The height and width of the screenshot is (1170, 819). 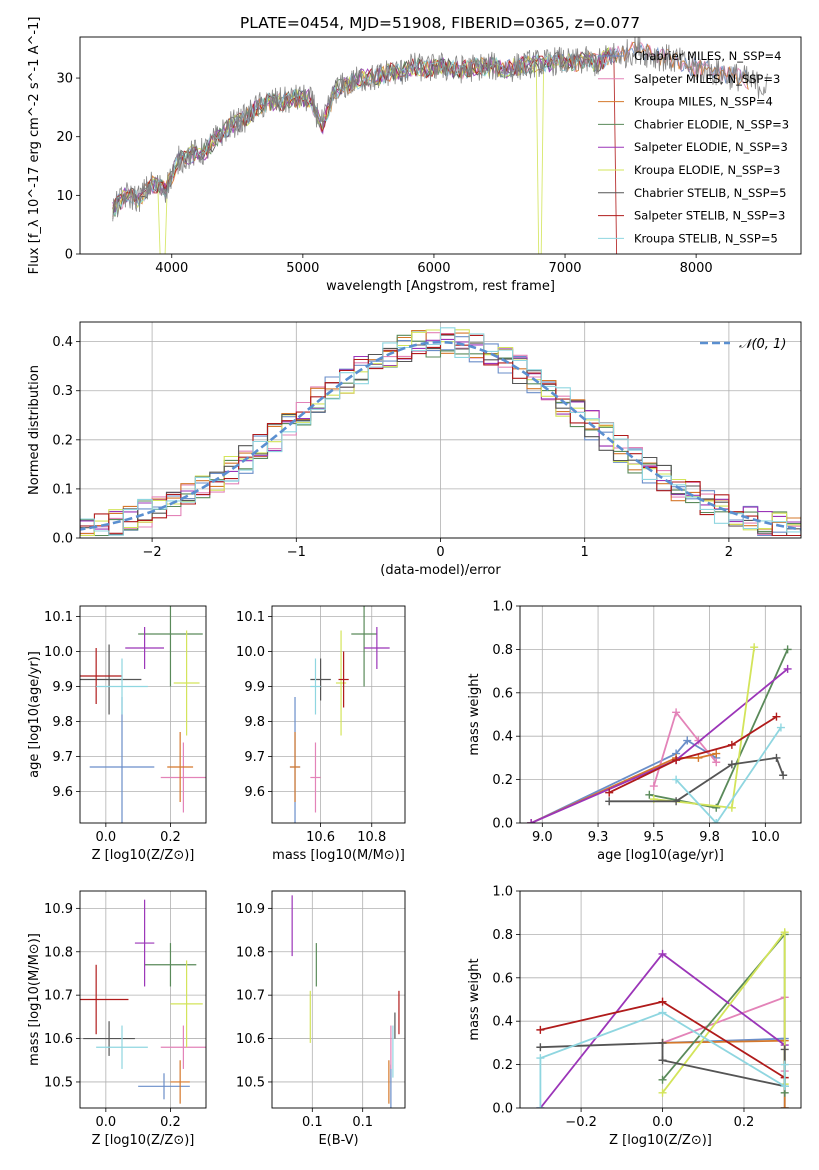 I want to click on y-tick-label: 10.9, so click(x=250, y=909).